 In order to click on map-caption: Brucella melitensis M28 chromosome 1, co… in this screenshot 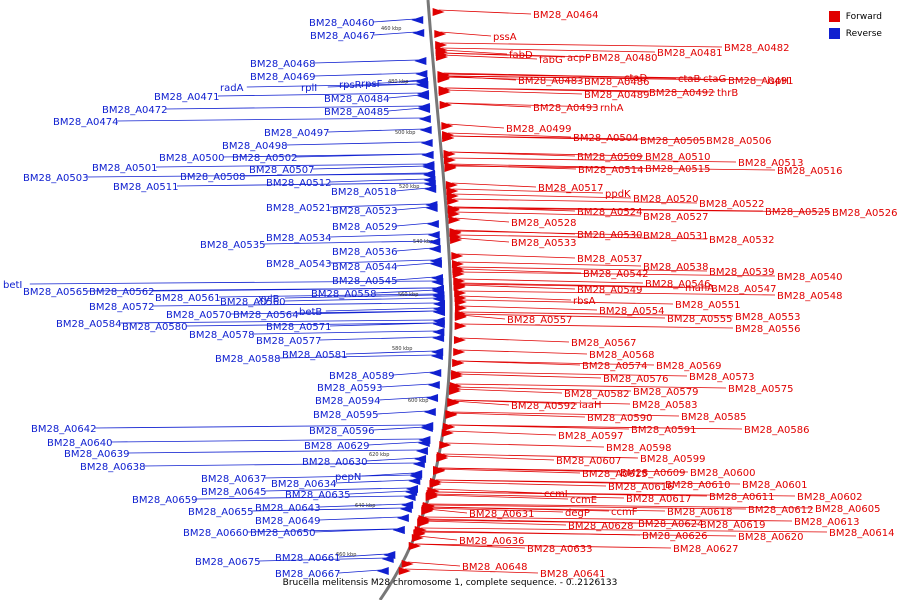, I will do `click(450, 583)`.